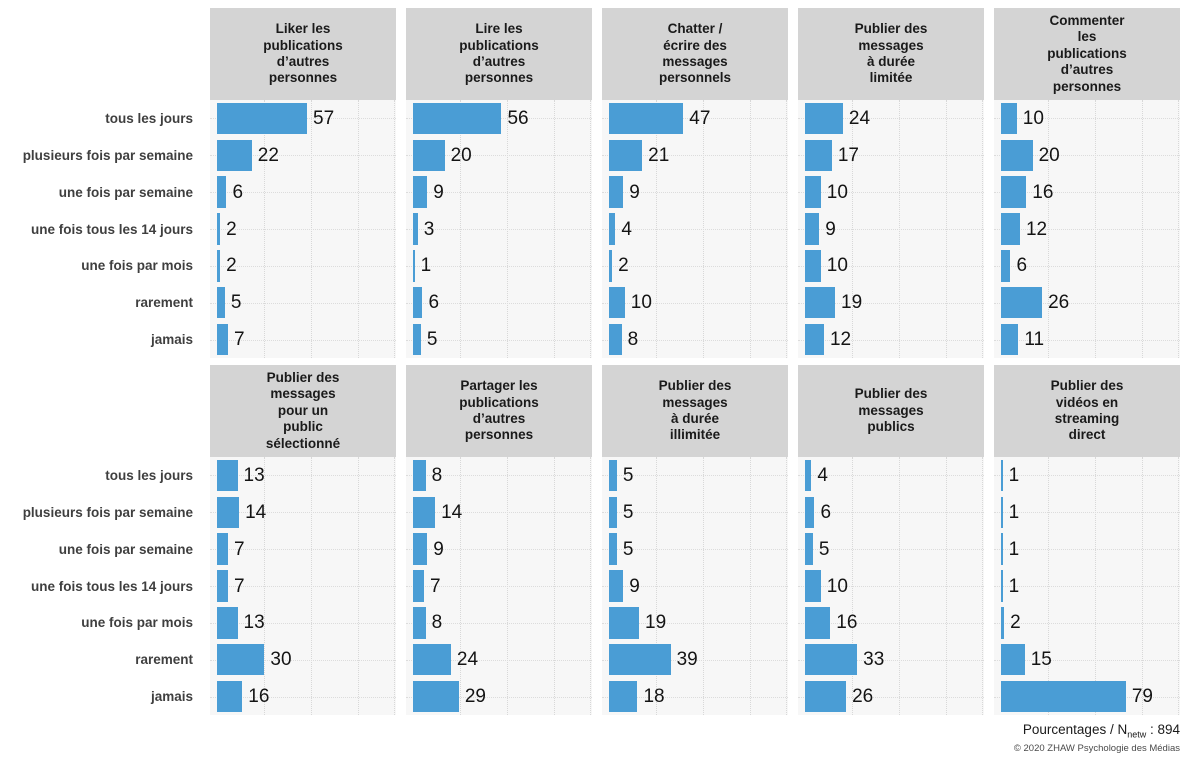 This screenshot has height=757, width=1195. What do you see at coordinates (429, 229) in the screenshot?
I see `value-label: 3` at bounding box center [429, 229].